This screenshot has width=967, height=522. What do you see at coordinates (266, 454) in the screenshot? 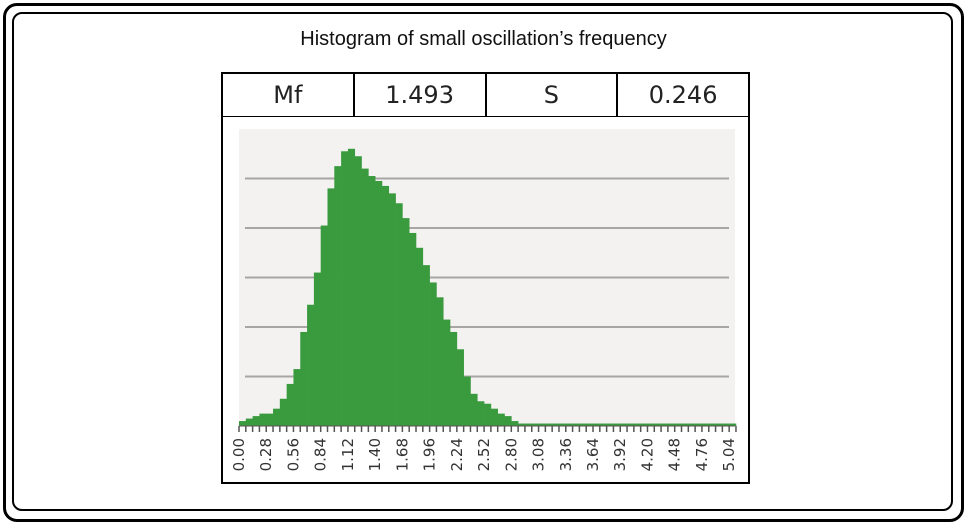
I see `x-tick-label: 0.28` at bounding box center [266, 454].